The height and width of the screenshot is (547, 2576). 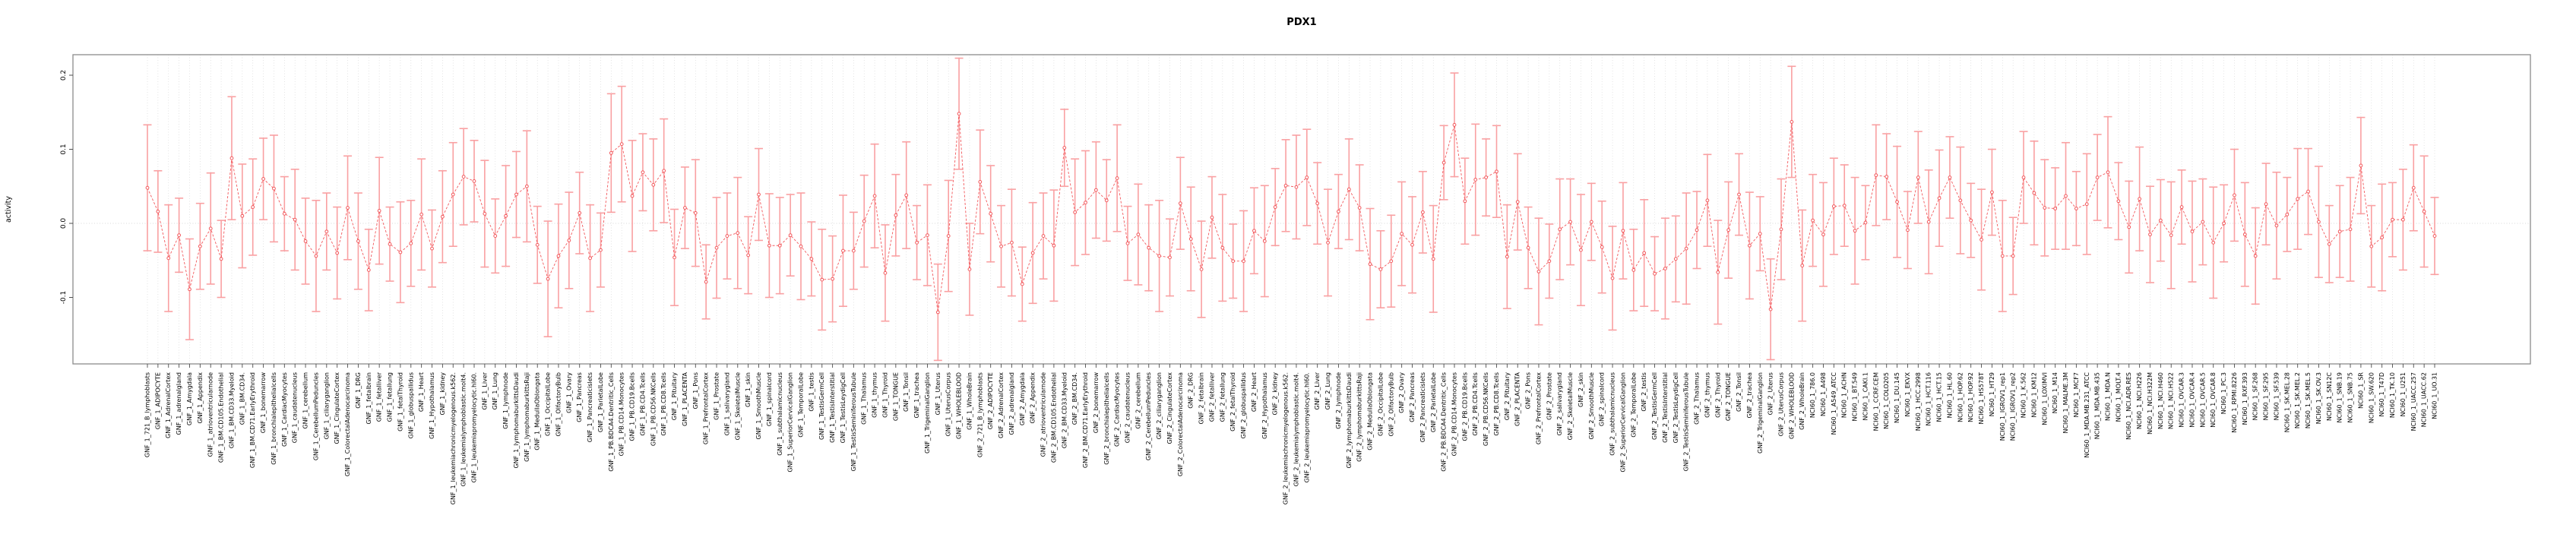 I want to click on x-tick-label: NCI60_1_SR, so click(x=2360, y=390).